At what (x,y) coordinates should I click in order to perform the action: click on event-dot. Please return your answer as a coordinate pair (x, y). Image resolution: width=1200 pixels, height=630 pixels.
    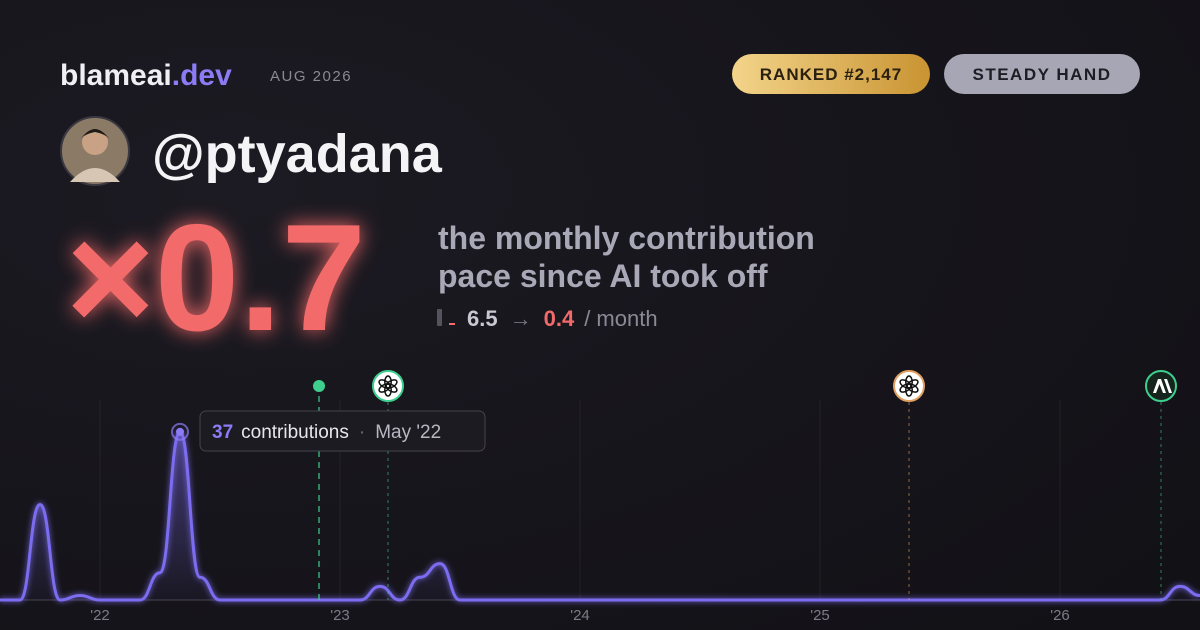
    Looking at the image, I should click on (319, 386).